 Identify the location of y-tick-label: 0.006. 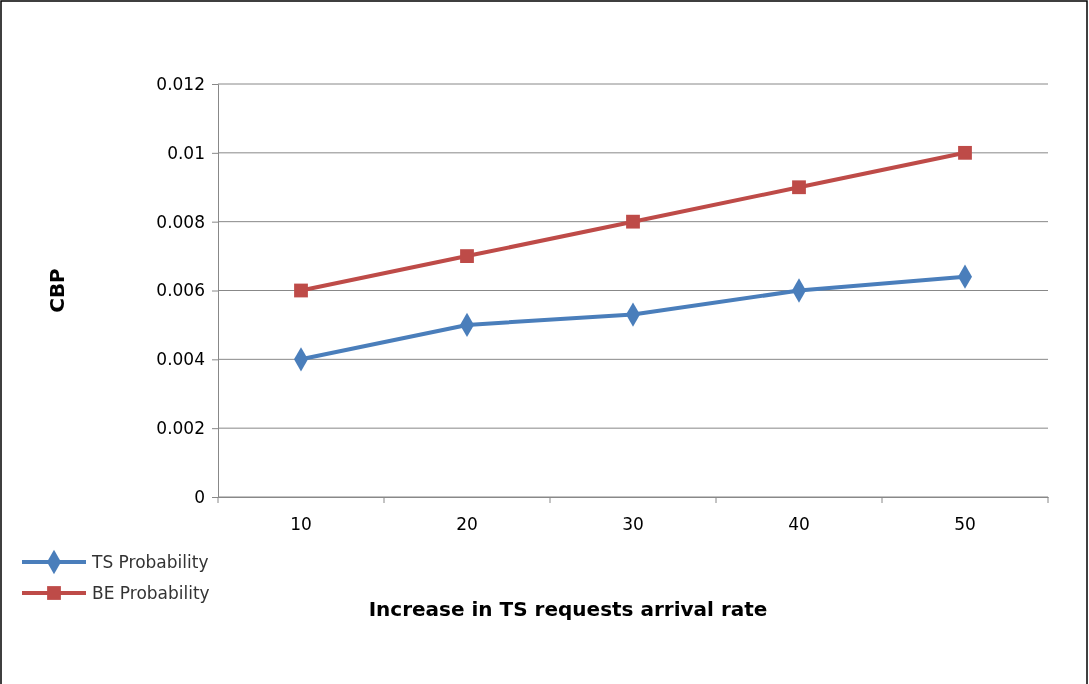
(180, 290).